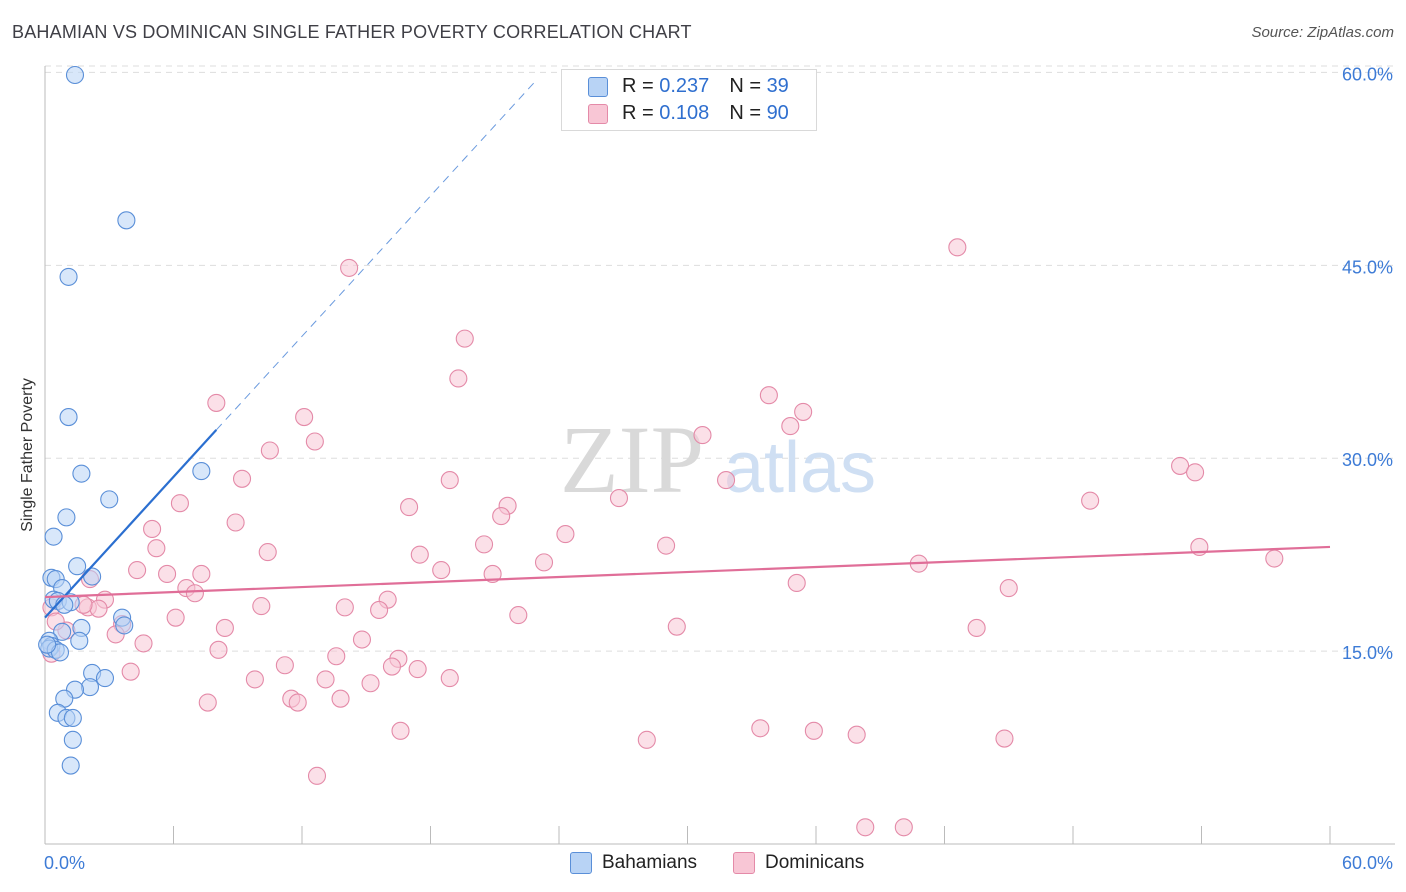 Image resolution: width=1406 pixels, height=892 pixels. Describe the element at coordinates (1367, 653) in the screenshot. I see `y-tick-label: 15.0%` at that location.